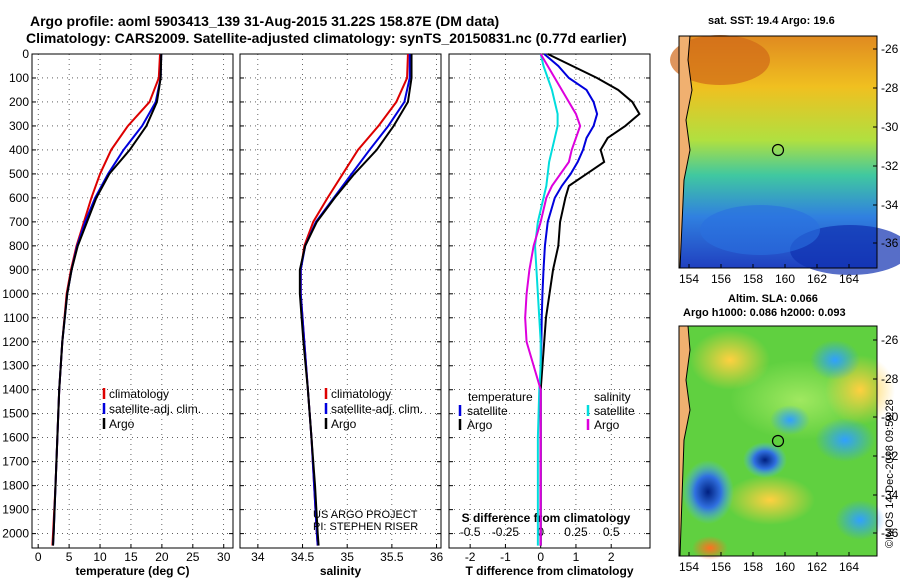 This screenshot has height=580, width=900. Describe the element at coordinates (15, 390) in the screenshot. I see `depth-tick-label: 1400` at that location.